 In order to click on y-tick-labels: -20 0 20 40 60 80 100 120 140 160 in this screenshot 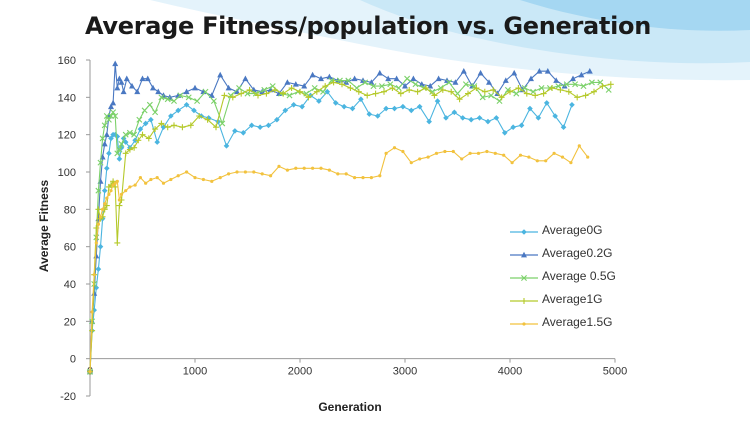, I will do `click(74, 229)`.